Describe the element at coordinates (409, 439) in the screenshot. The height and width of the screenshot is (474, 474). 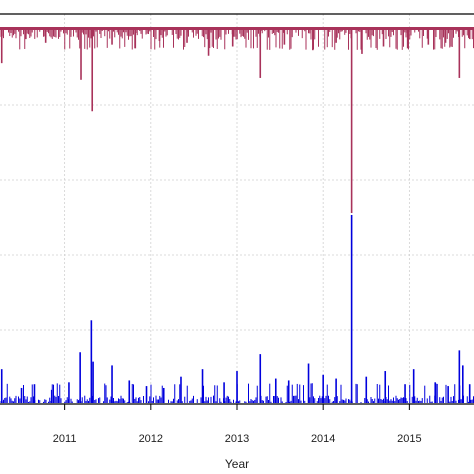
I see `x-tick-label: 2015` at that location.